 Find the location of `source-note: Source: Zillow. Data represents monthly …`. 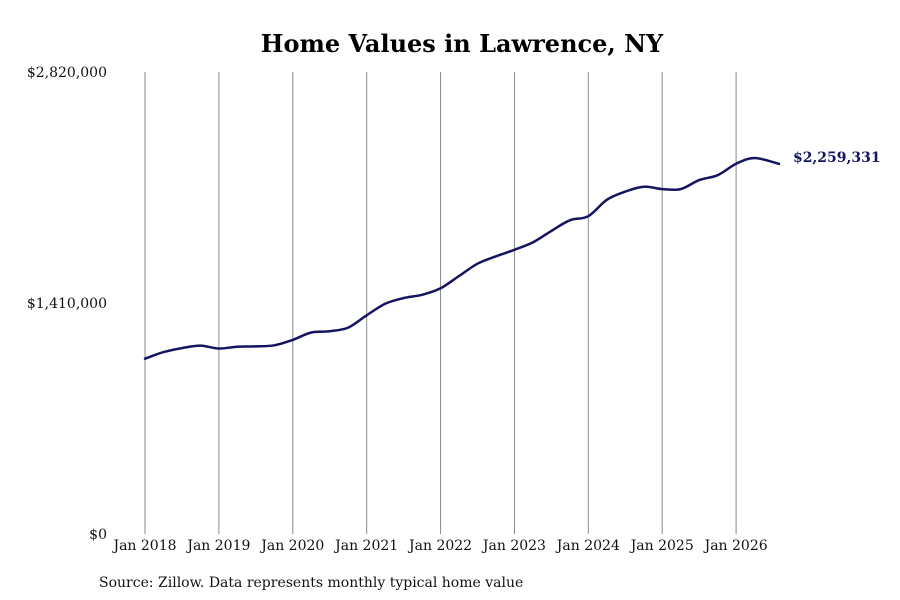

source-note: Source: Zillow. Data represents monthly … is located at coordinates (311, 583).